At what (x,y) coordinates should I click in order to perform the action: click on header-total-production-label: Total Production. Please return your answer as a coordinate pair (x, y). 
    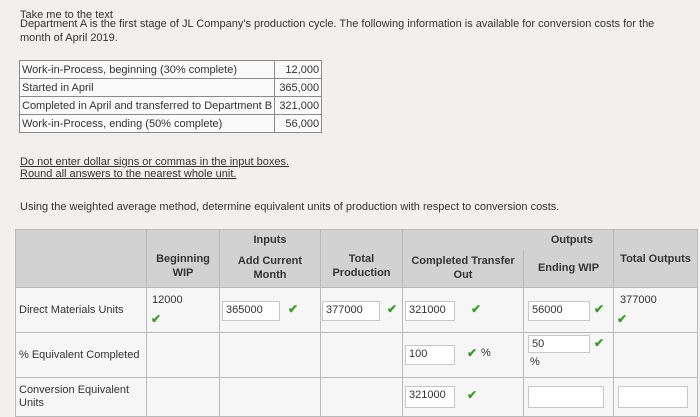
    Looking at the image, I should click on (361, 265).